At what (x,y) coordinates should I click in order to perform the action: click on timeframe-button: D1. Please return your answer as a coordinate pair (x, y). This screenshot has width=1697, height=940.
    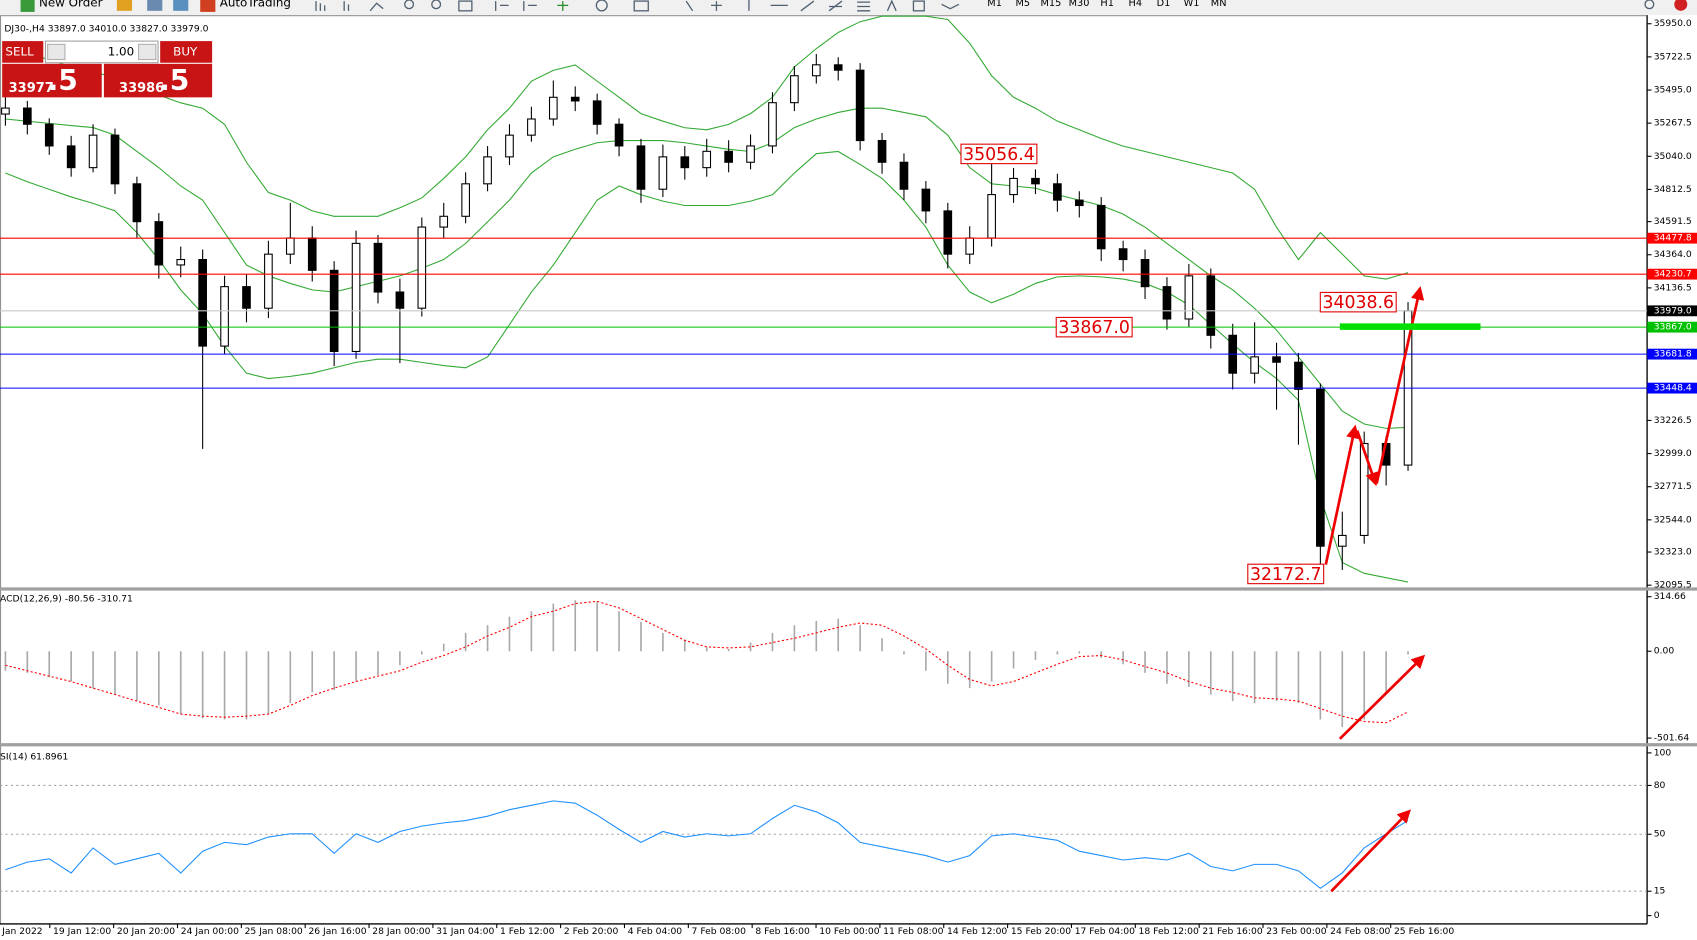
    Looking at the image, I should click on (1164, 4).